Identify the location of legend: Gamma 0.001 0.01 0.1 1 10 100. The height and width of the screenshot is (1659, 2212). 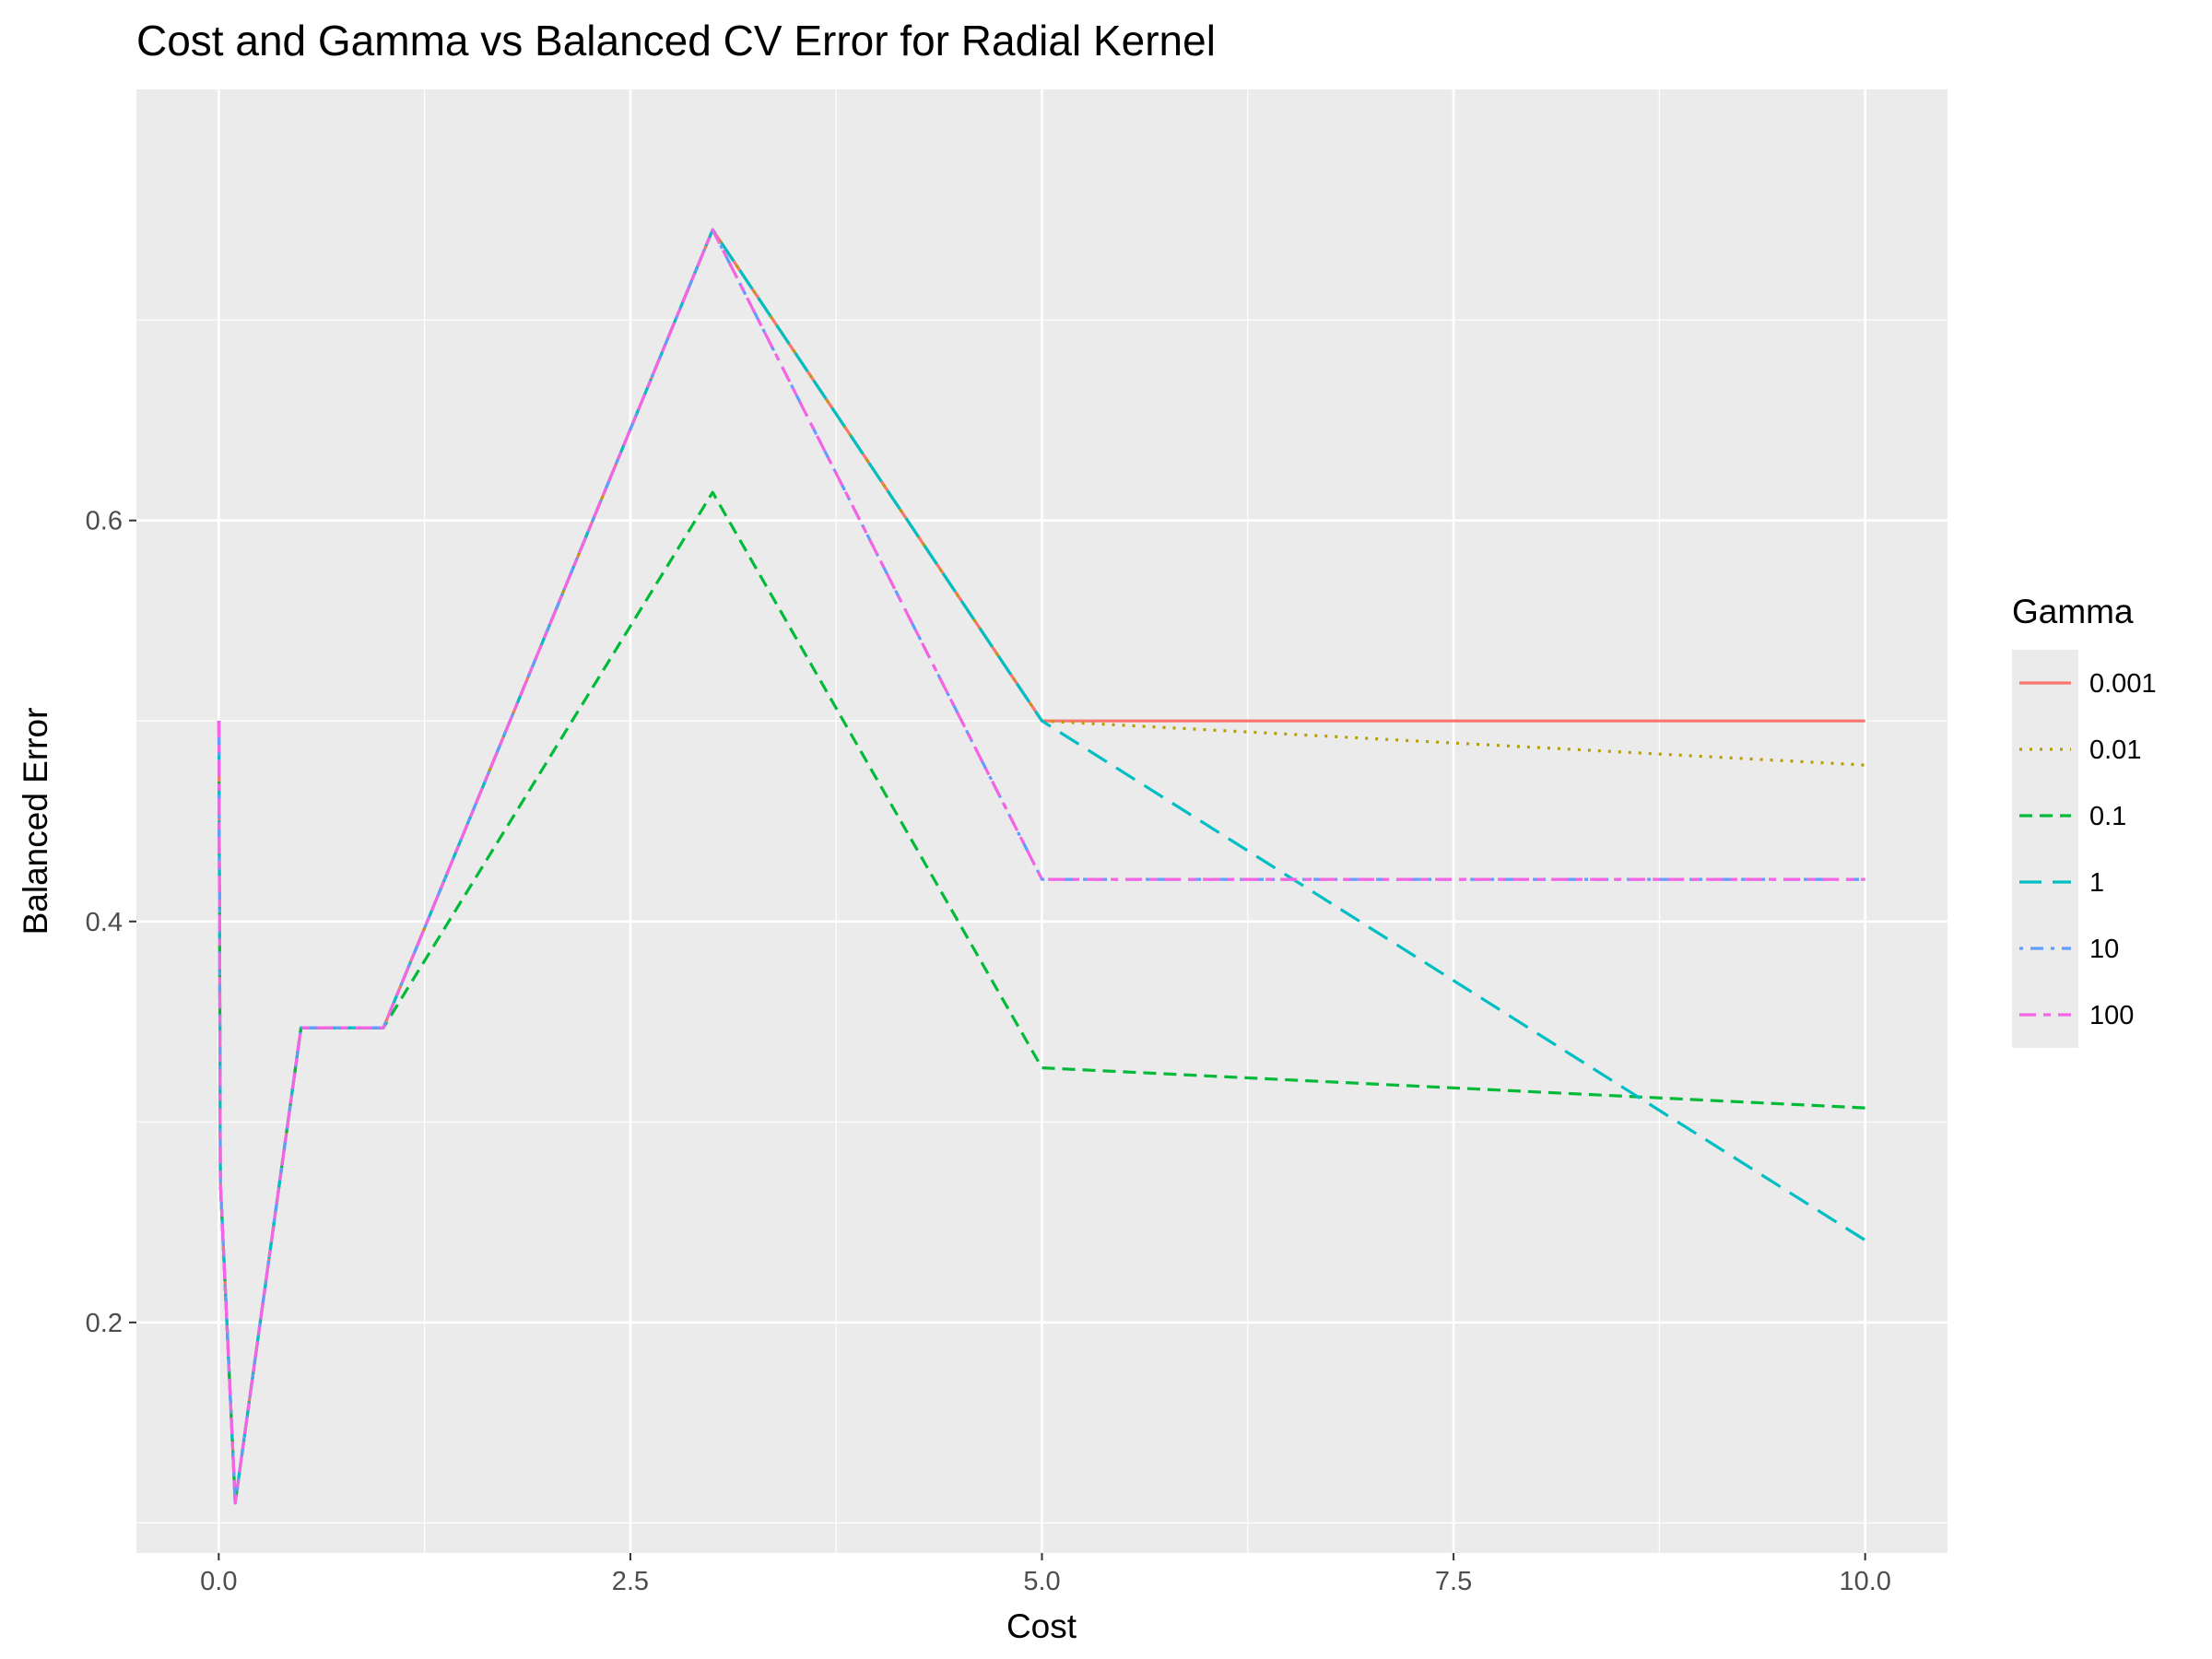
(2084, 820).